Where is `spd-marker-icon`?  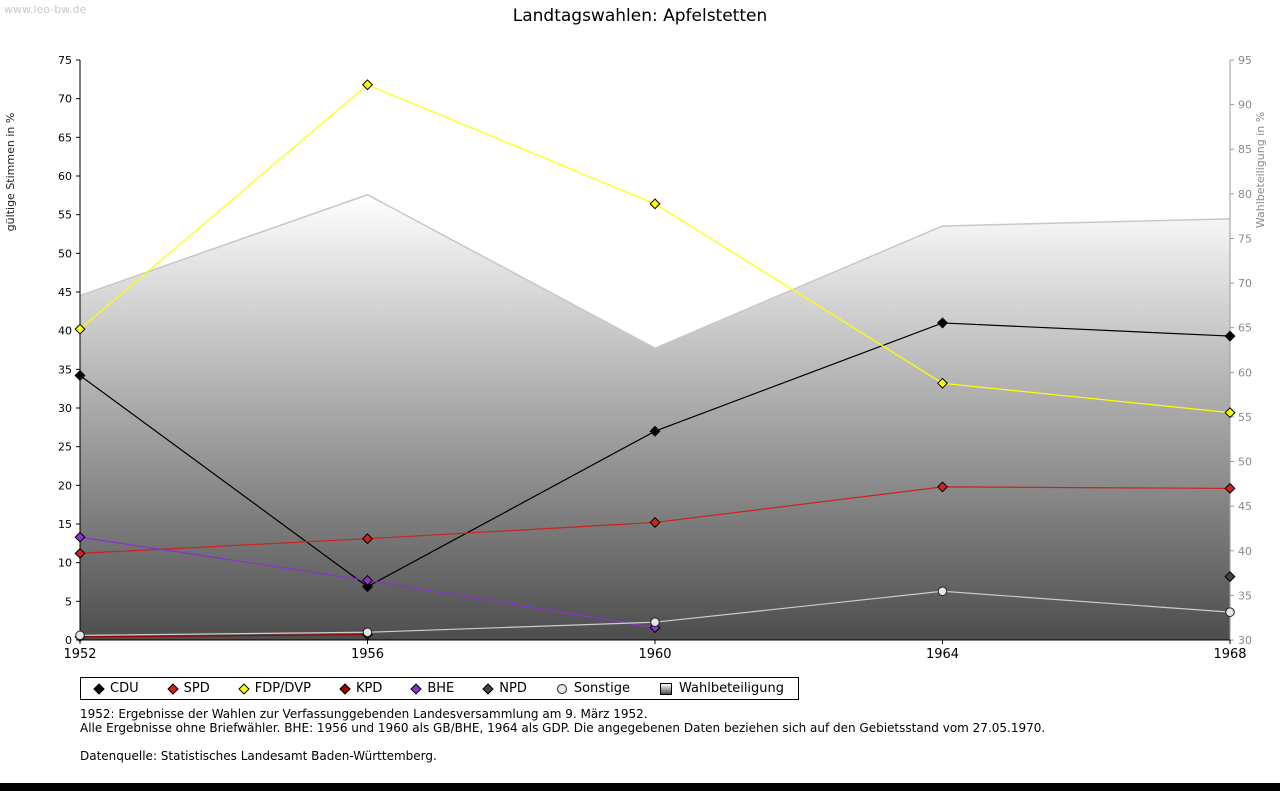 spd-marker-icon is located at coordinates (172, 688).